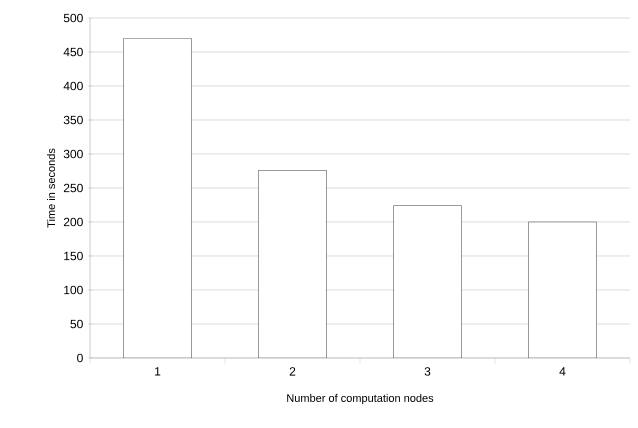 The image size is (638, 428). Describe the element at coordinates (73, 52) in the screenshot. I see `y-tick-label: 450` at that location.